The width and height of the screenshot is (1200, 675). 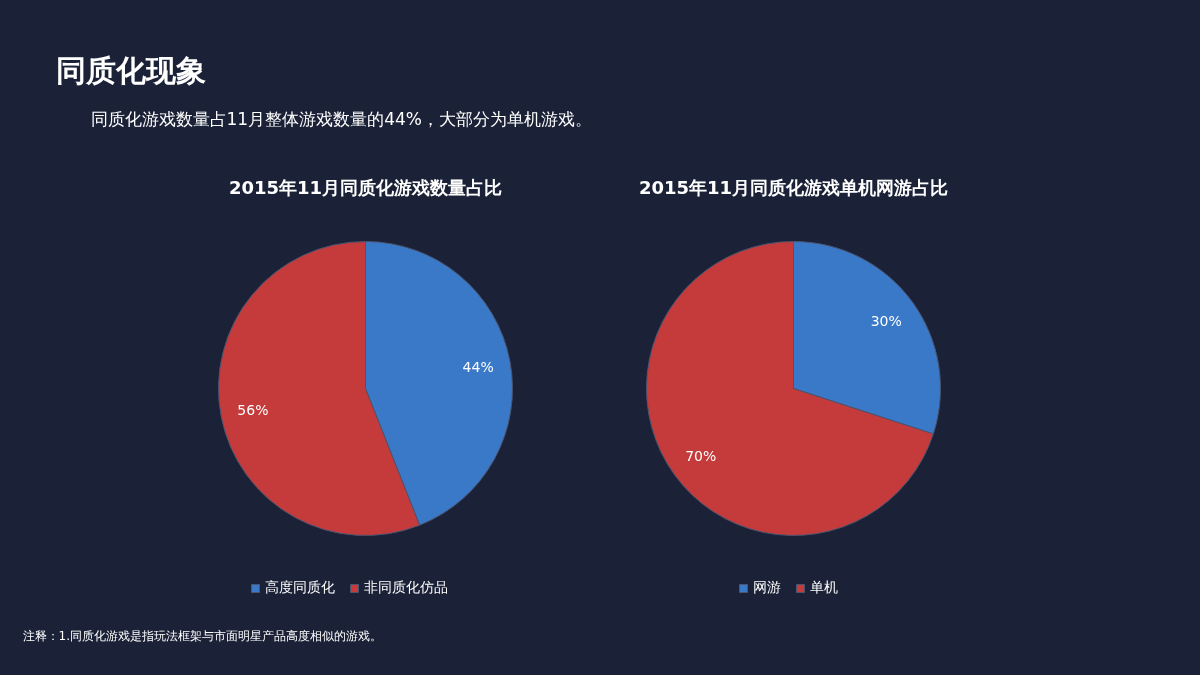 What do you see at coordinates (478, 367) in the screenshot?
I see `data-label: 44%` at bounding box center [478, 367].